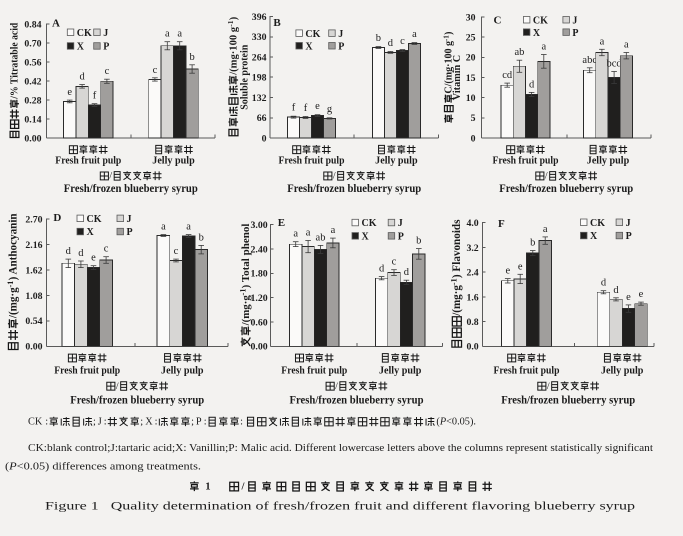 The image size is (683, 536). Describe the element at coordinates (471, 38) in the screenshot. I see `svg-text: 25` at that location.